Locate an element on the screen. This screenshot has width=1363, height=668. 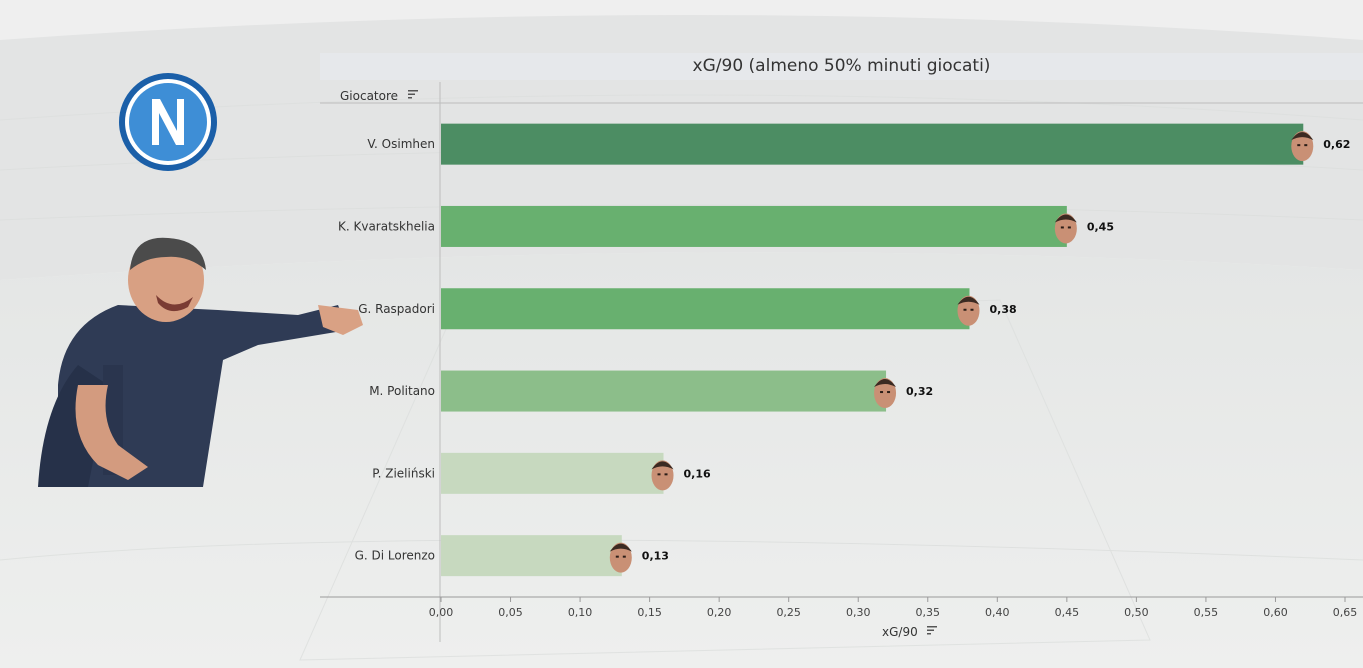
napoli-logo-icon is located at coordinates (168, 122).